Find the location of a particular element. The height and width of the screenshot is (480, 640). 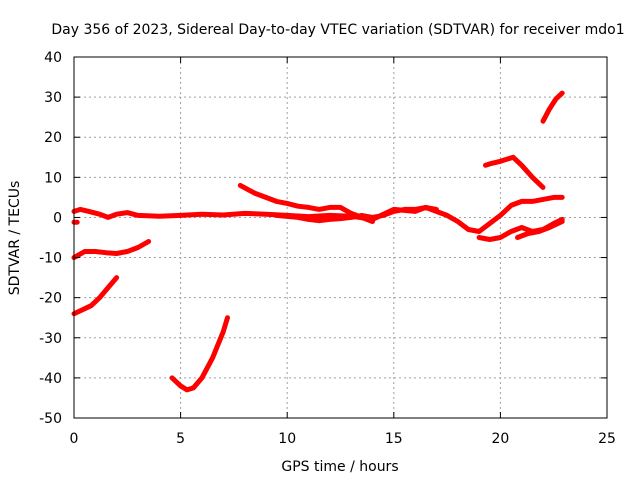

x-tick-label: 5 is located at coordinates (180, 439).